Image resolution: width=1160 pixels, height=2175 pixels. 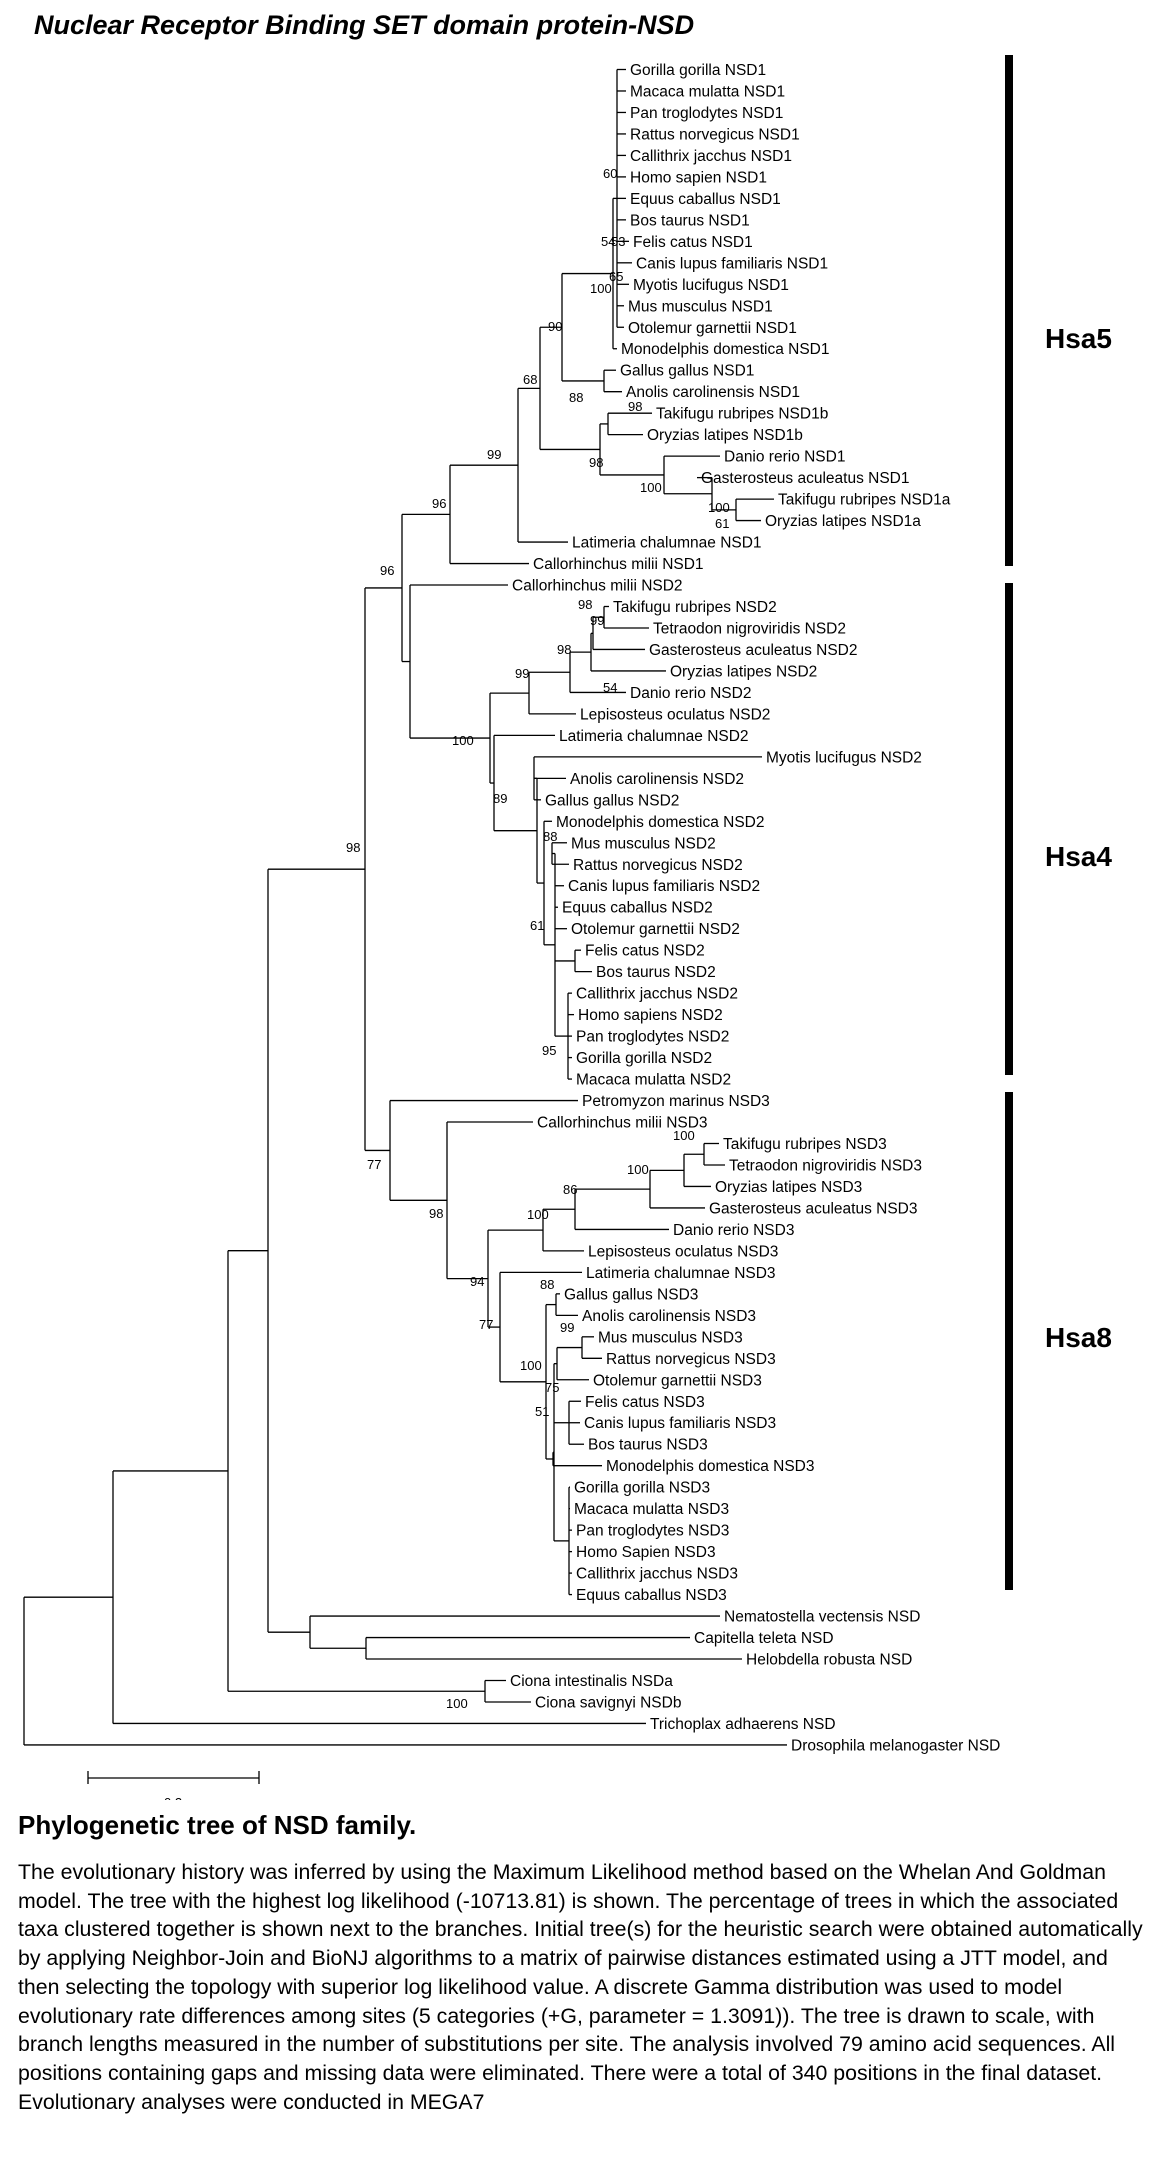 I want to click on leaf-label: Macaca mulatta NSD2, so click(x=653, y=1080).